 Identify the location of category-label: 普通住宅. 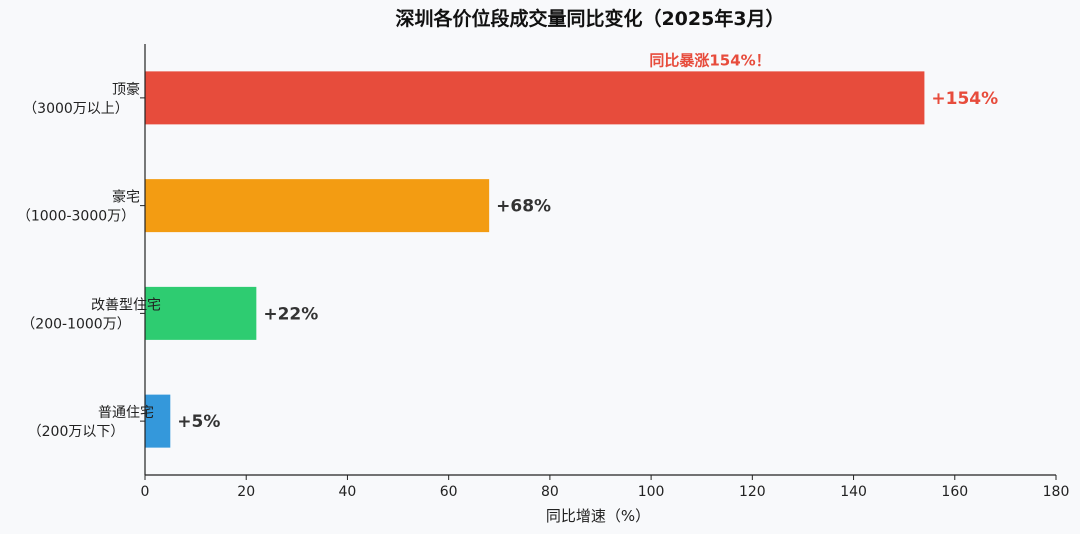
(126, 413).